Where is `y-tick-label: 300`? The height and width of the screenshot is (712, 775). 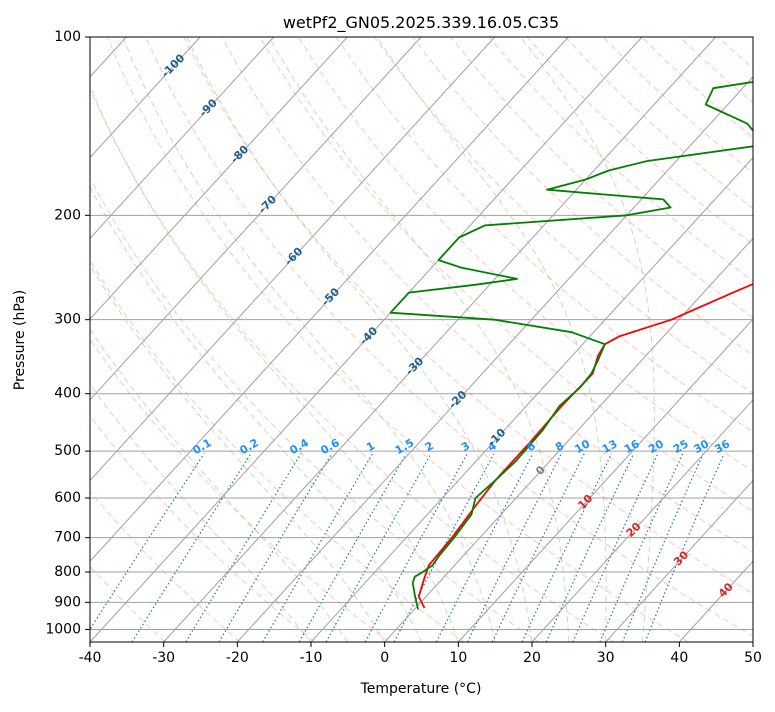 y-tick-label: 300 is located at coordinates (67, 320).